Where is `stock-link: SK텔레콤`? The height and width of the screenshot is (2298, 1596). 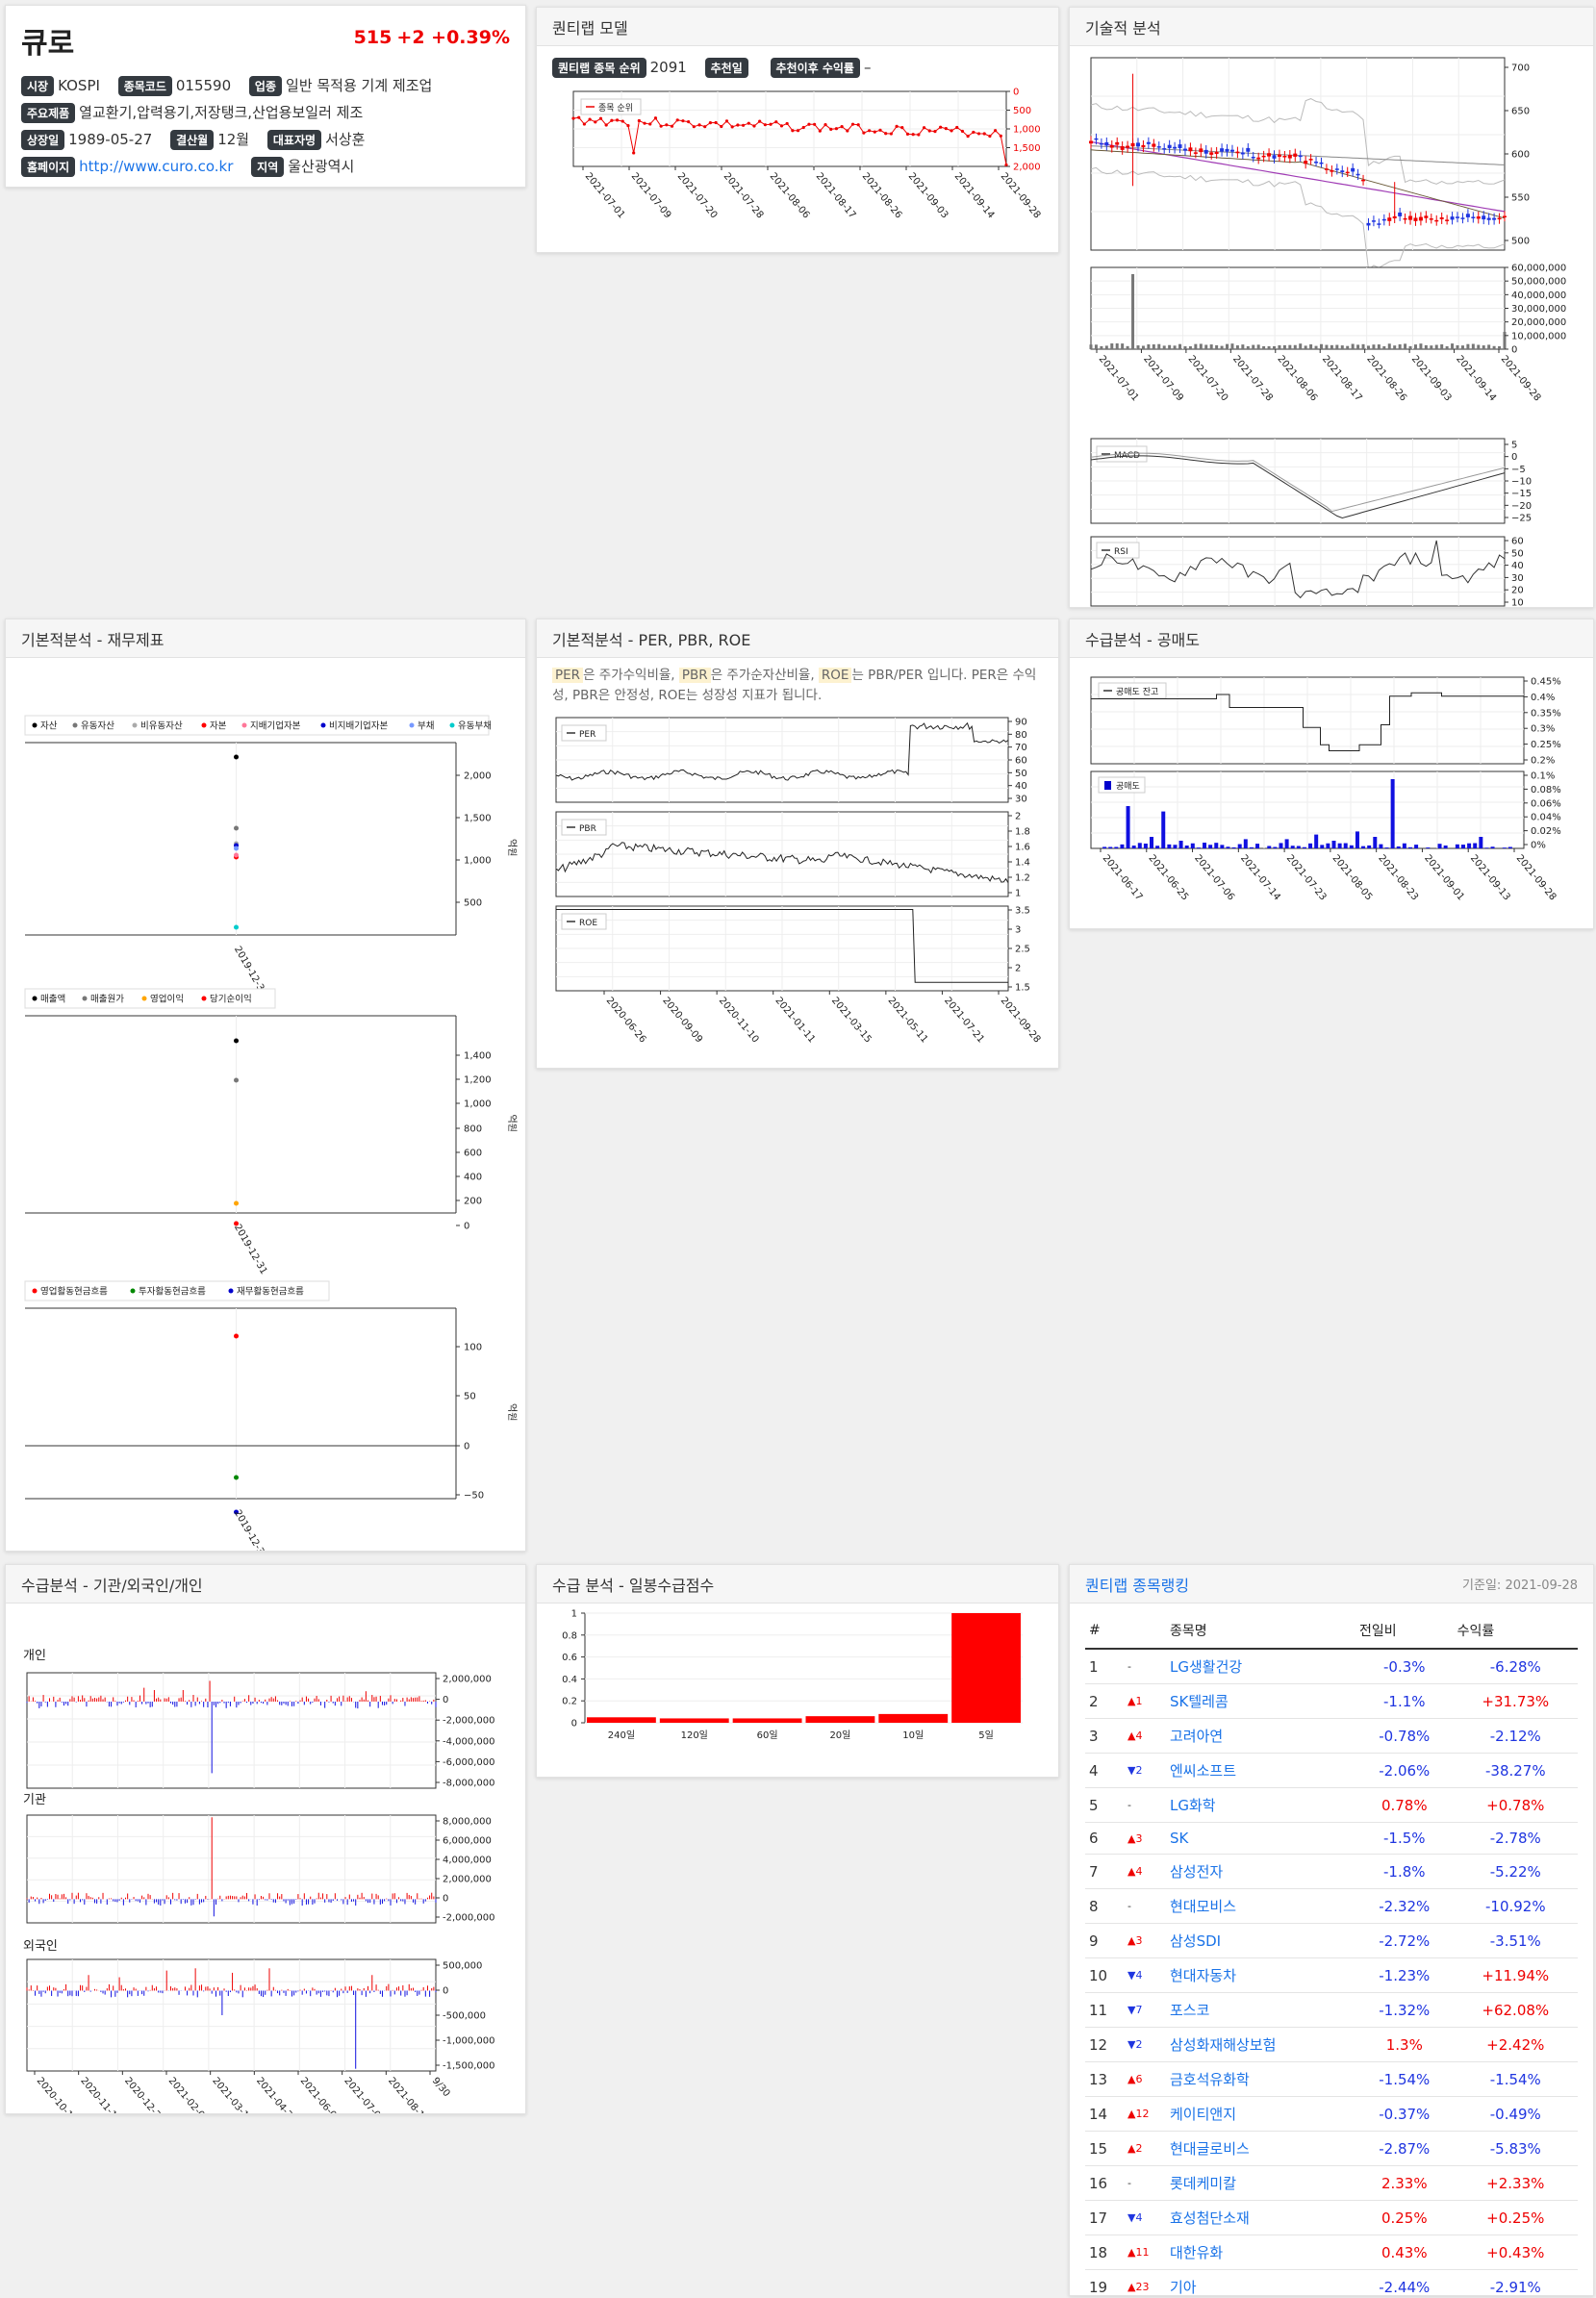 stock-link: SK텔레콤 is located at coordinates (1199, 1701).